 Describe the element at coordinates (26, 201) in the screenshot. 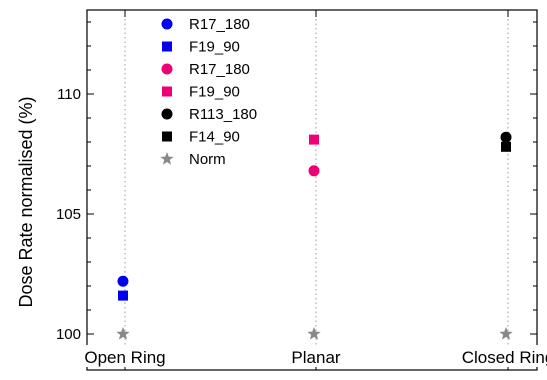

I see `y-axis-title: Dose Rate normalised (%)` at that location.